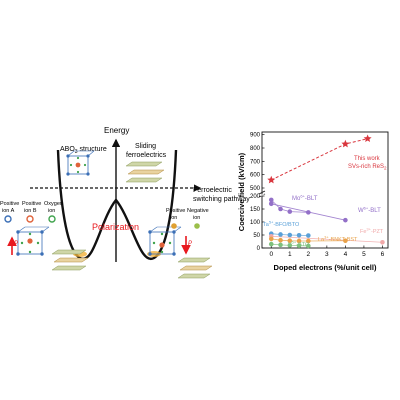  What do you see at coordinates (338, 239) in the screenshot?
I see `la-bnkt-bst-label: La3+-BNKT-BST` at bounding box center [338, 239].